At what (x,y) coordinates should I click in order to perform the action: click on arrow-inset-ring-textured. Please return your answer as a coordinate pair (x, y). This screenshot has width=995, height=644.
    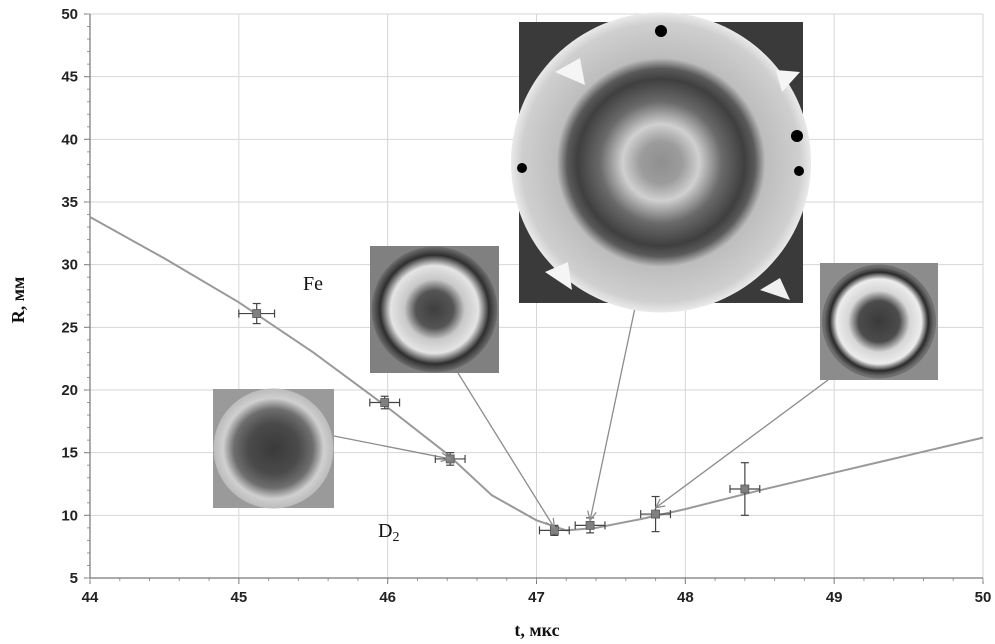
    Looking at the image, I should click on (741, 444).